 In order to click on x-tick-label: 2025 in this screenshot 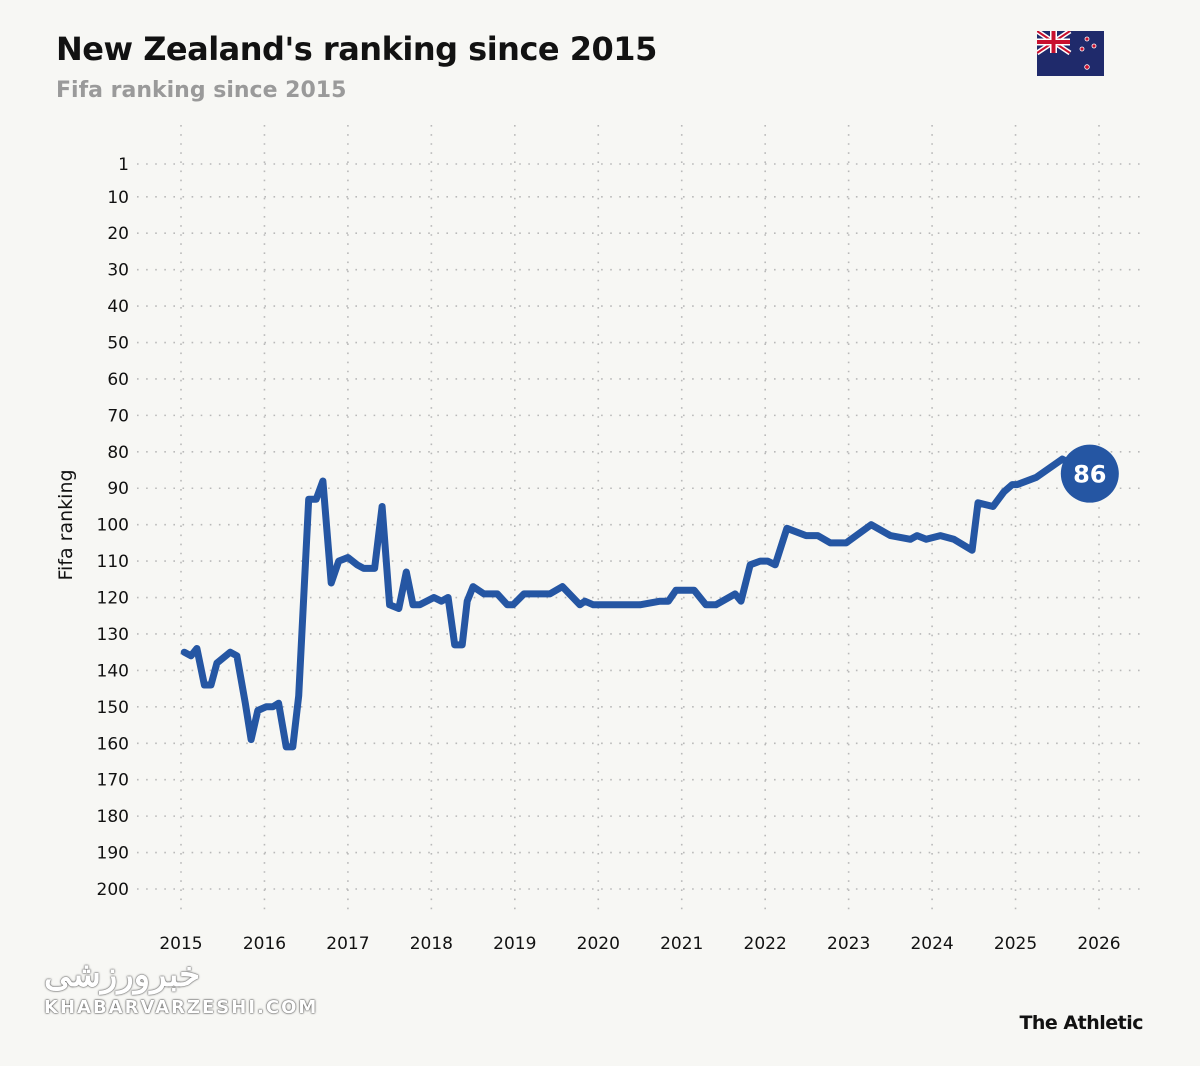, I will do `click(1015, 944)`.